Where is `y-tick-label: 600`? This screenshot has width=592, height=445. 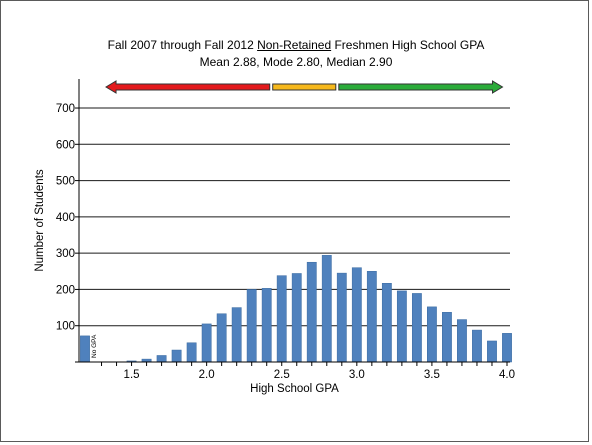 y-tick-label: 600 is located at coordinates (65, 145).